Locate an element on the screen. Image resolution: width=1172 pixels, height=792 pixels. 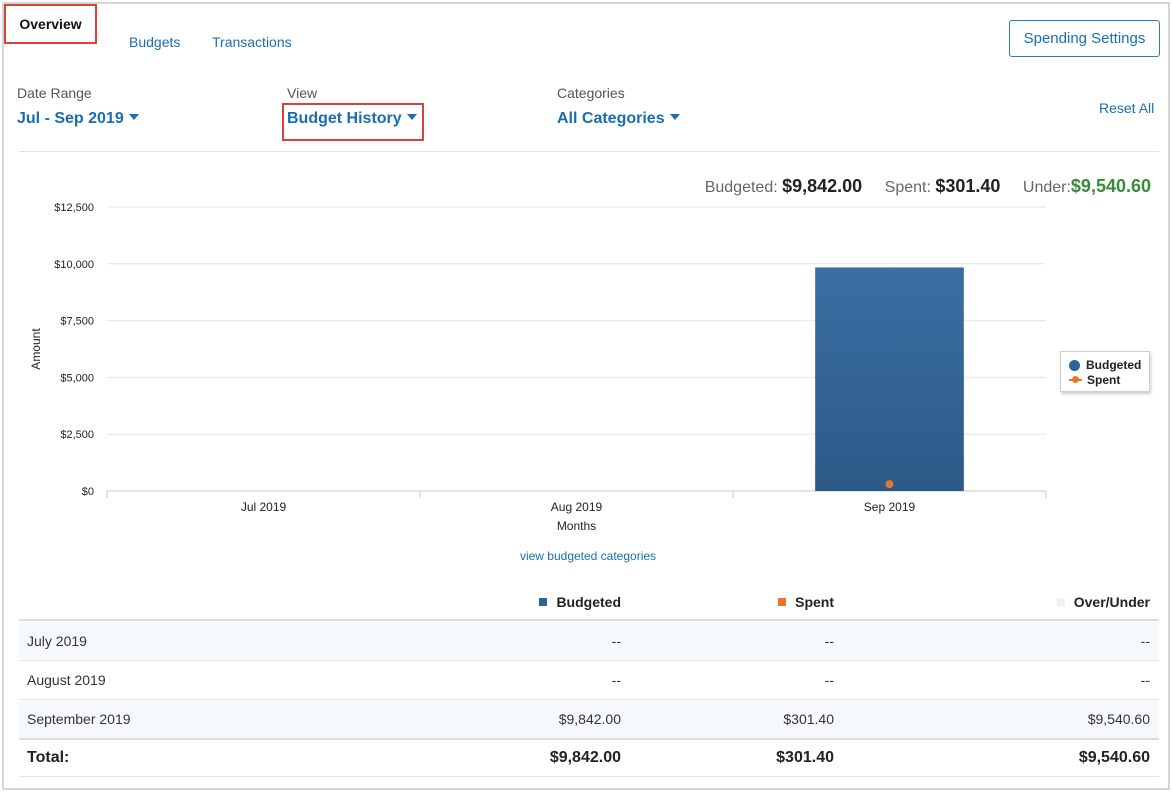
over-under-square-icon is located at coordinates (1060, 602).